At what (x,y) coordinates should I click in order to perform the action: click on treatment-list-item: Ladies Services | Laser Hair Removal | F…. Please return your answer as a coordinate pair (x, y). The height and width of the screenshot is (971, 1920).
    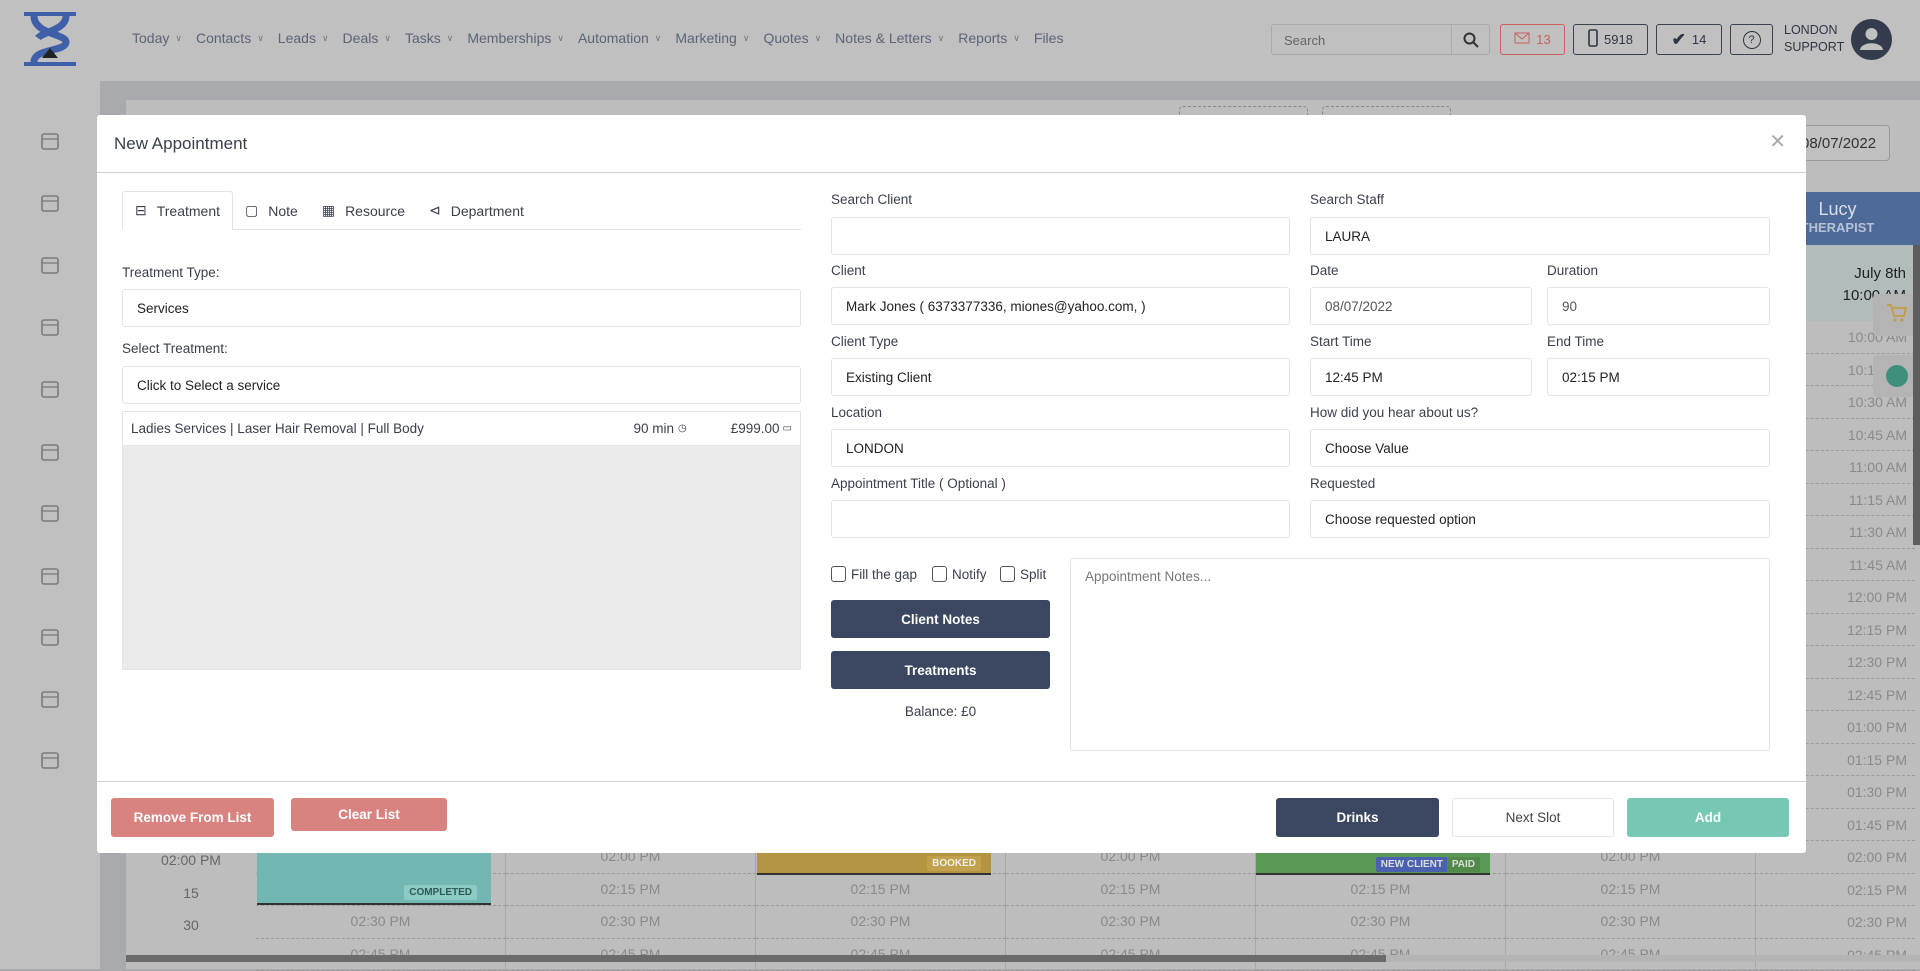
    Looking at the image, I should click on (461, 429).